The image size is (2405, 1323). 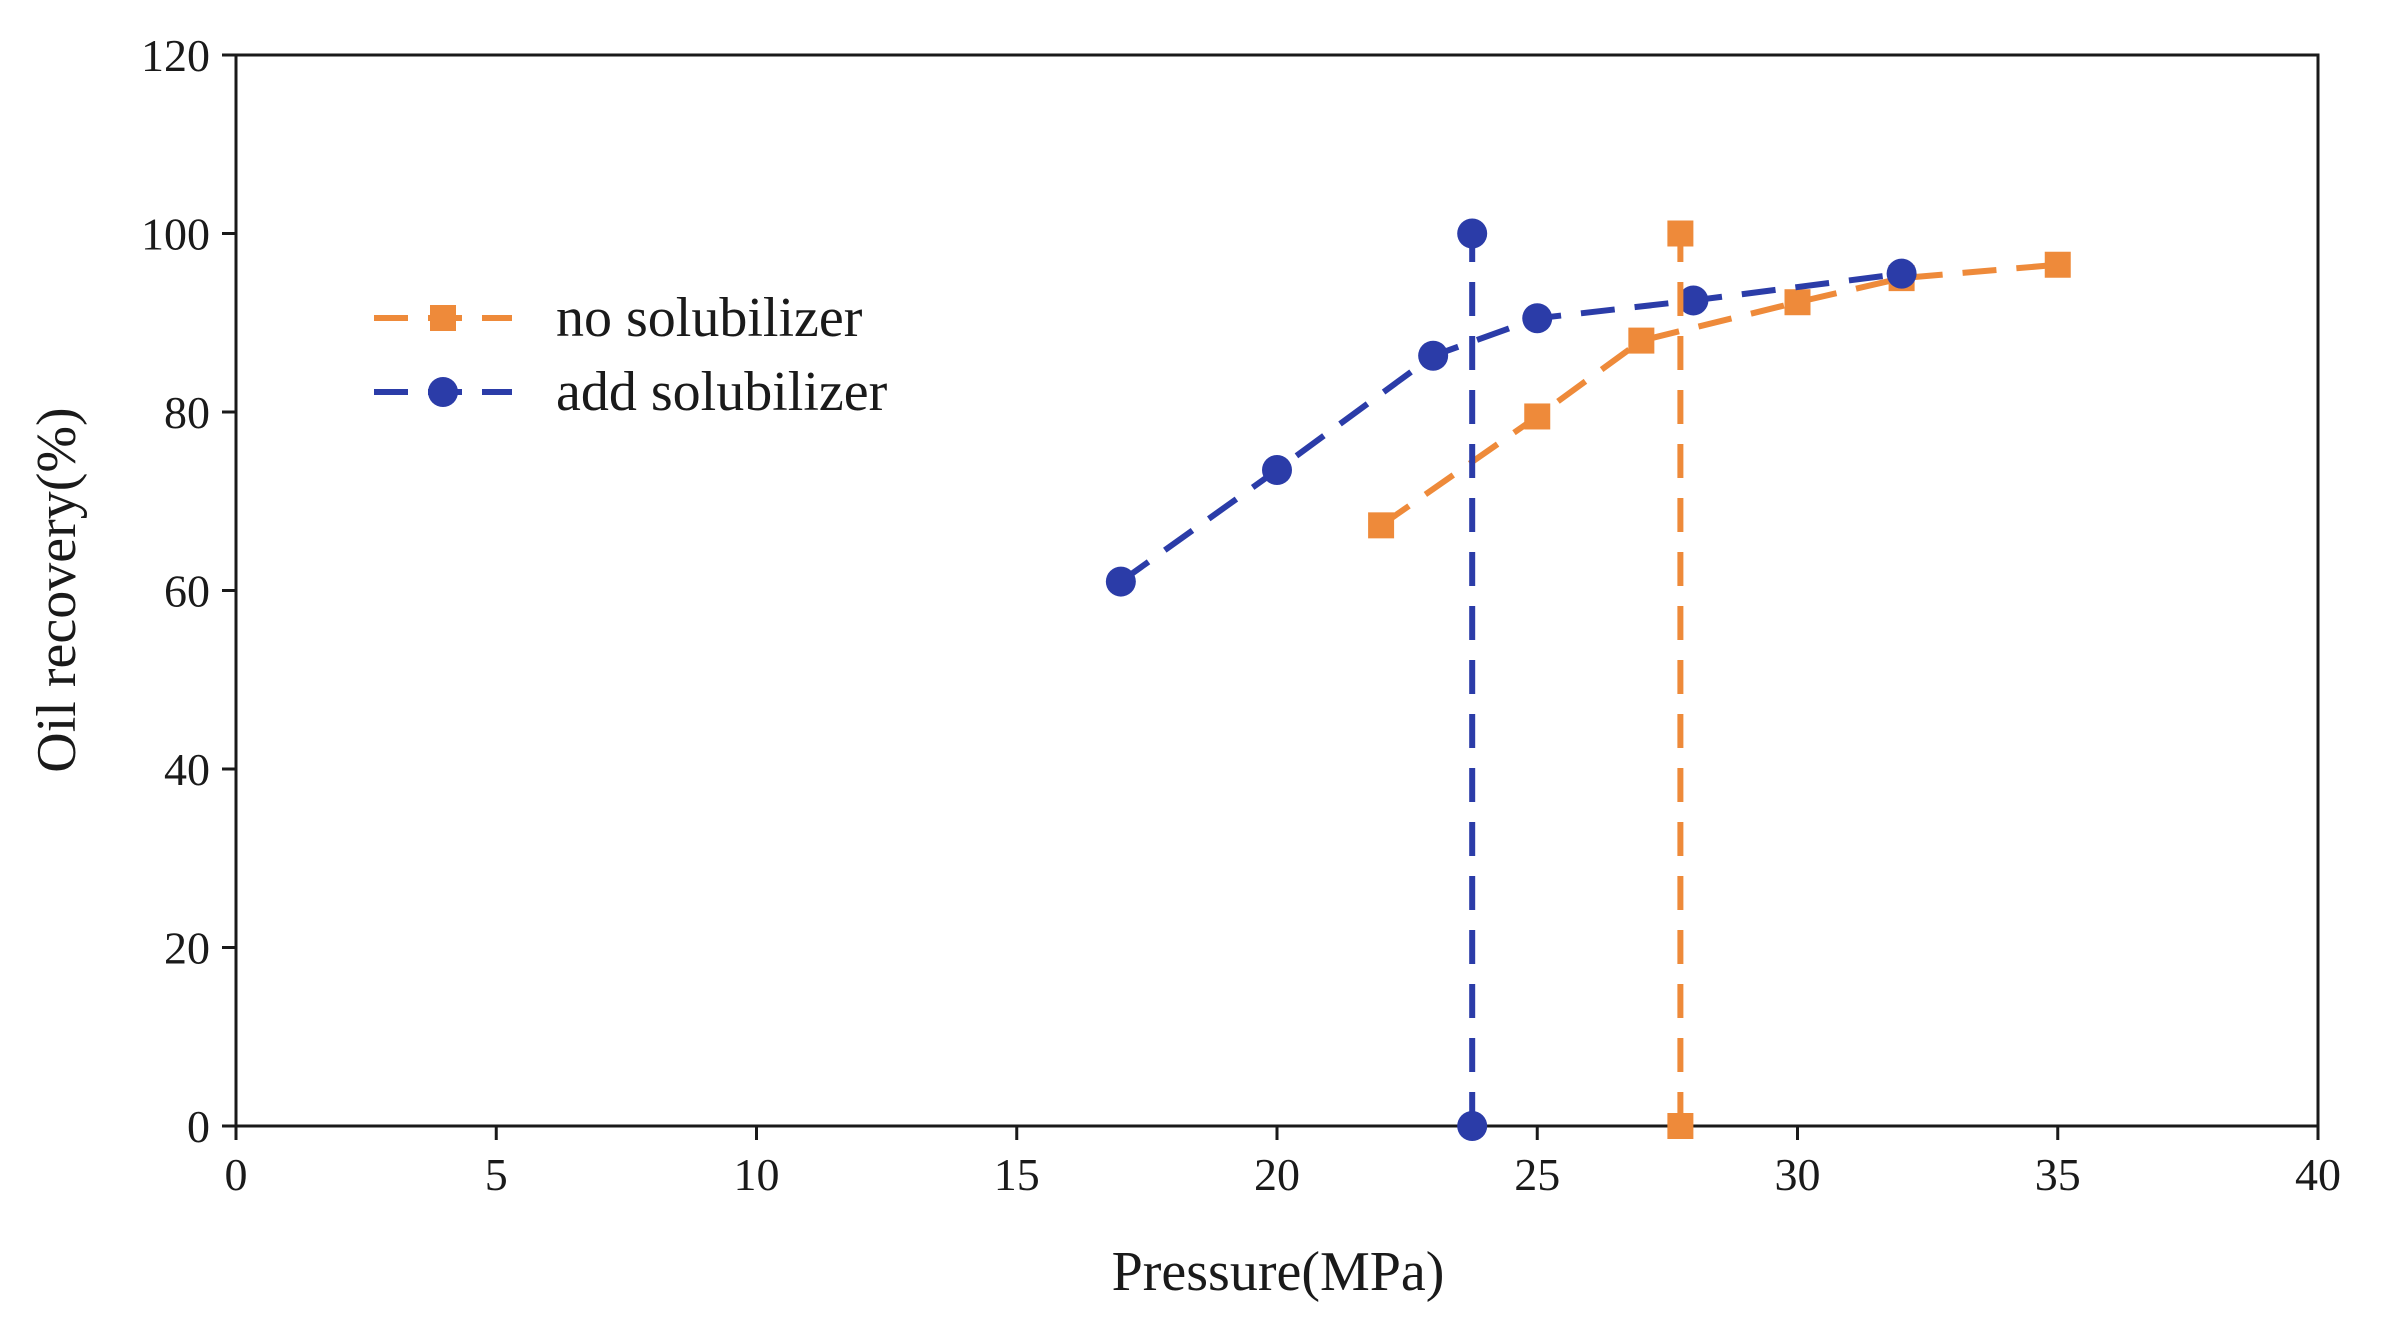 I want to click on series-line-no-solubilizer, so click(x=1719, y=394).